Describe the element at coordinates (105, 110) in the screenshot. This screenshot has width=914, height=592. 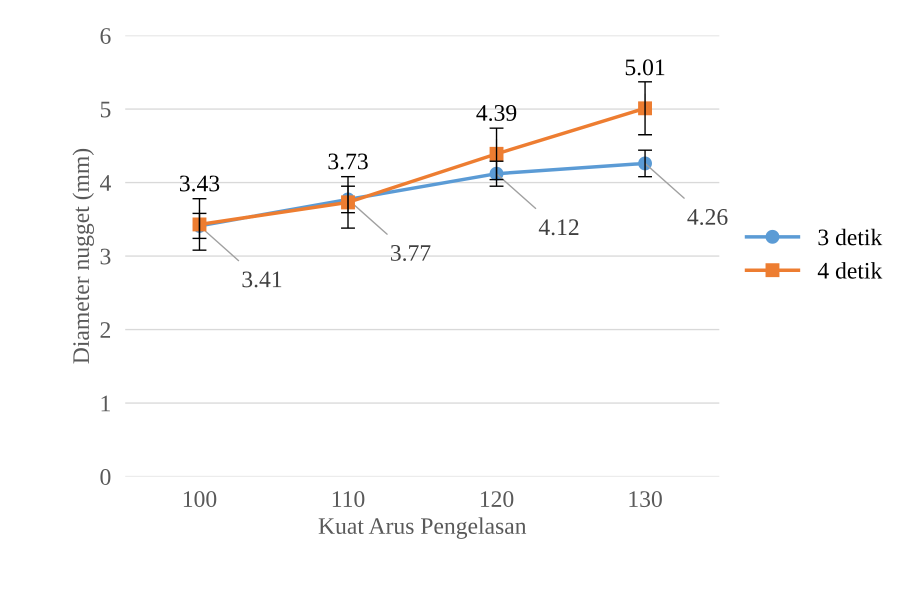
I see `y-tick-label: 5` at that location.